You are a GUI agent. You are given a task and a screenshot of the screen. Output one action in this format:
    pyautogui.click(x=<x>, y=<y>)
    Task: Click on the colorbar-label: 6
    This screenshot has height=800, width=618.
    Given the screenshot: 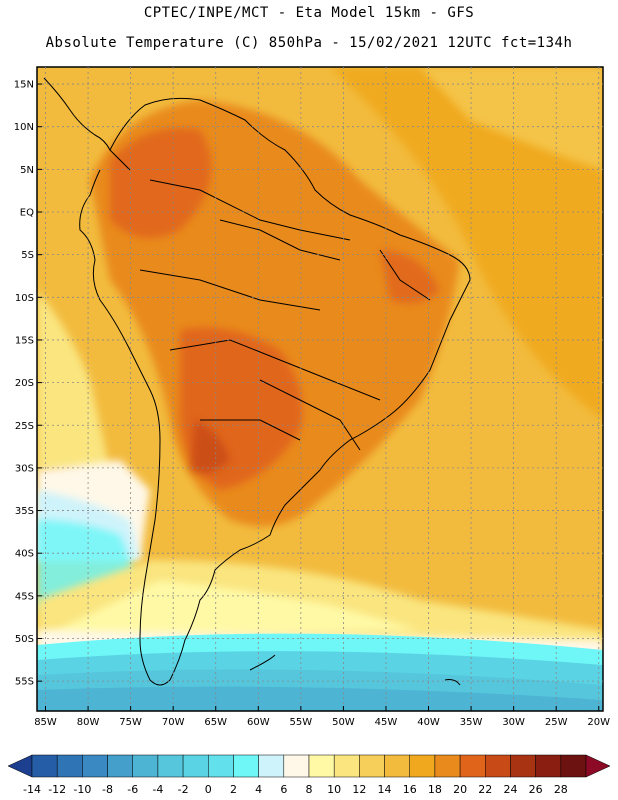 What is the action you would take?
    pyautogui.click(x=283, y=789)
    